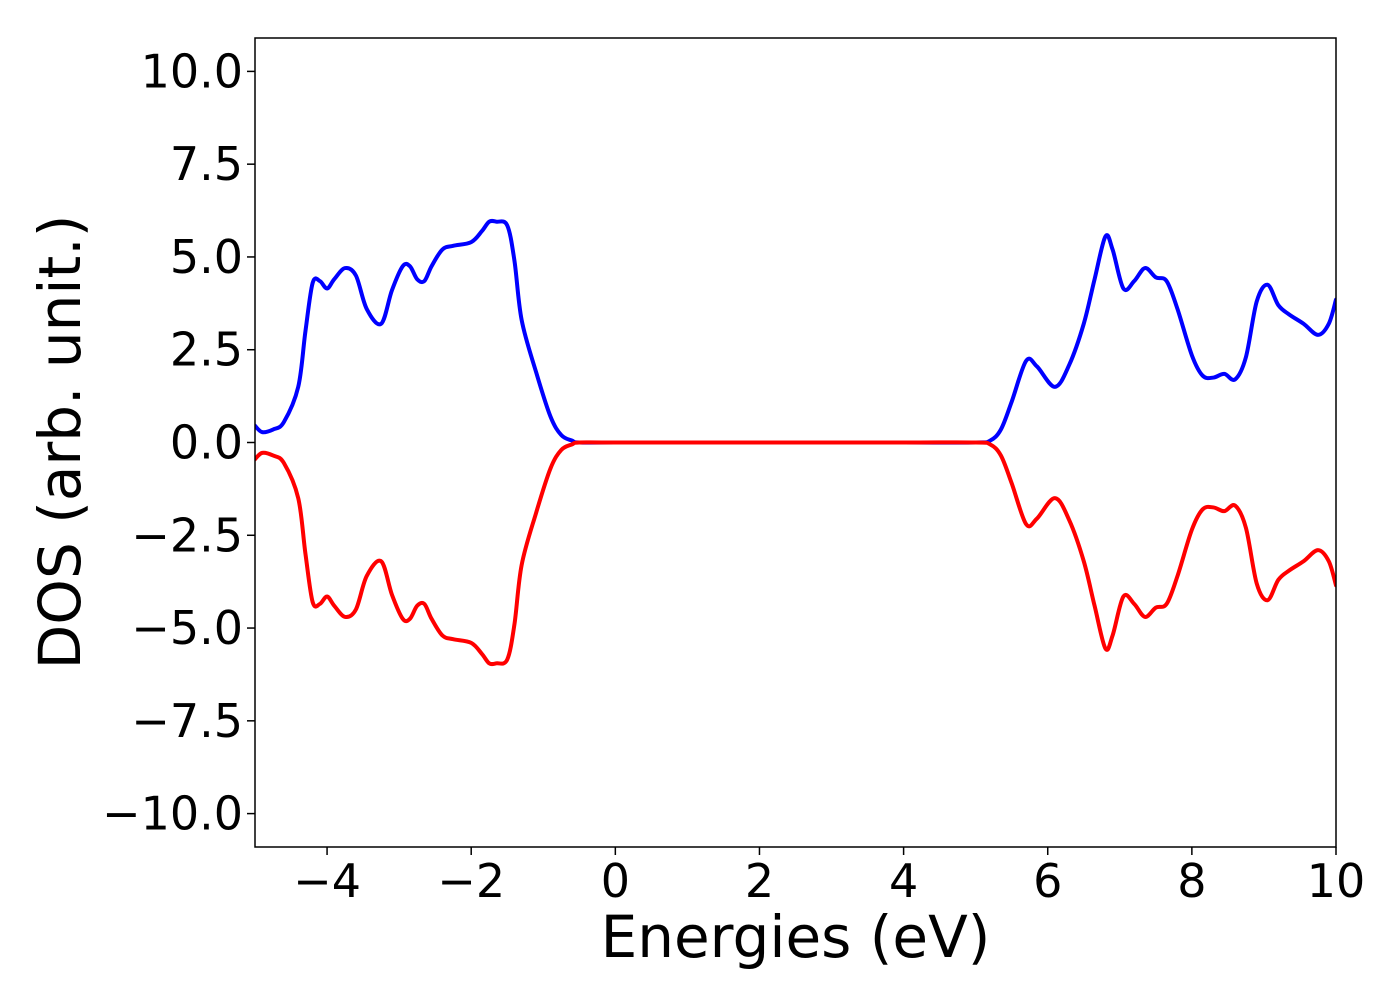  Describe the element at coordinates (206, 350) in the screenshot. I see `y-tick-label: 2.5` at that location.